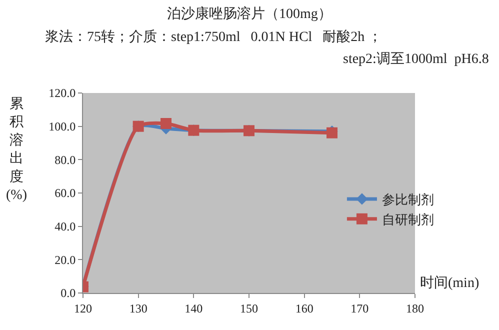  Describe the element at coordinates (65, 227) in the screenshot. I see `y-tick-label: 40.0` at that location.